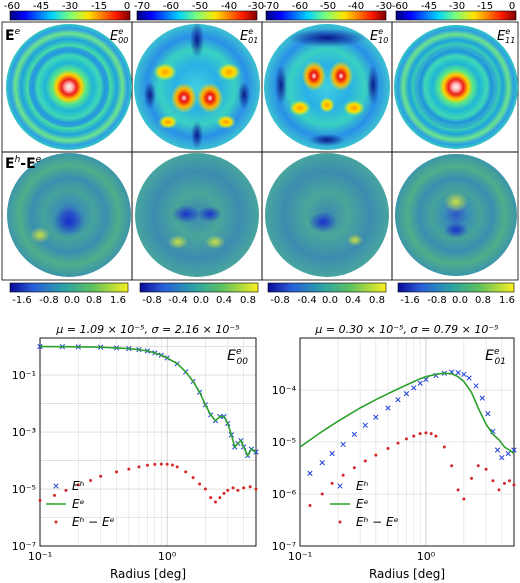 The image size is (520, 583). What do you see at coordinates (284, 494) in the screenshot?
I see `y-tick-label: 10⁻⁶` at bounding box center [284, 494].